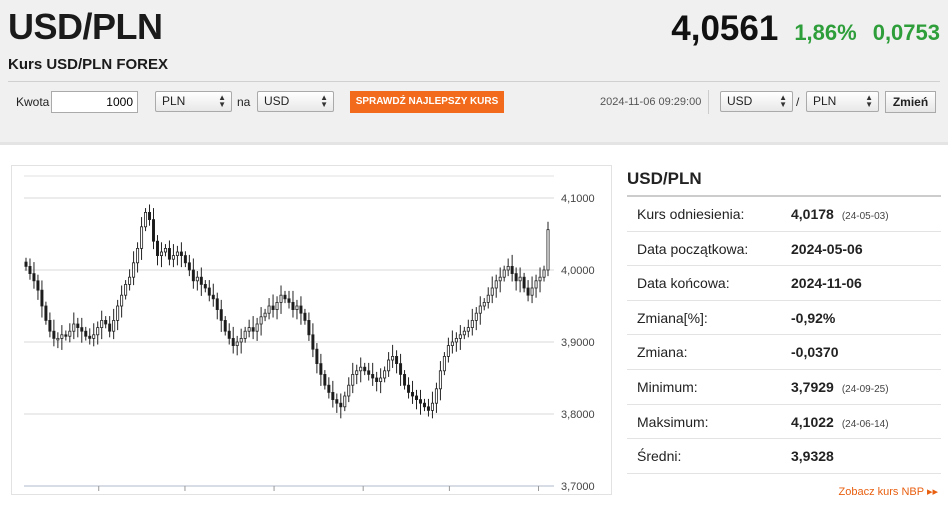 This screenshot has width=948, height=507. I want to click on stats-value: 3,9328, so click(812, 456).